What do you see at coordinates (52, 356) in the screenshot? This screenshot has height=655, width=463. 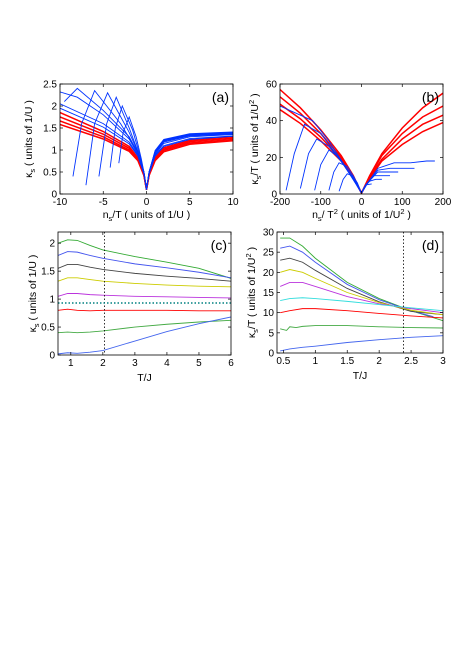 I see `y-tick-label-c-0: 0` at bounding box center [52, 356].